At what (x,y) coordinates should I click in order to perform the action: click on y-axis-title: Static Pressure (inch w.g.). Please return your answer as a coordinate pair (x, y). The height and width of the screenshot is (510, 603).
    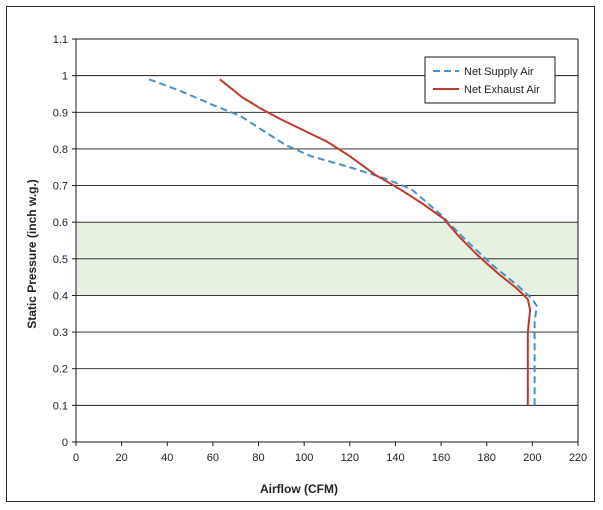
    Looking at the image, I should click on (32, 254).